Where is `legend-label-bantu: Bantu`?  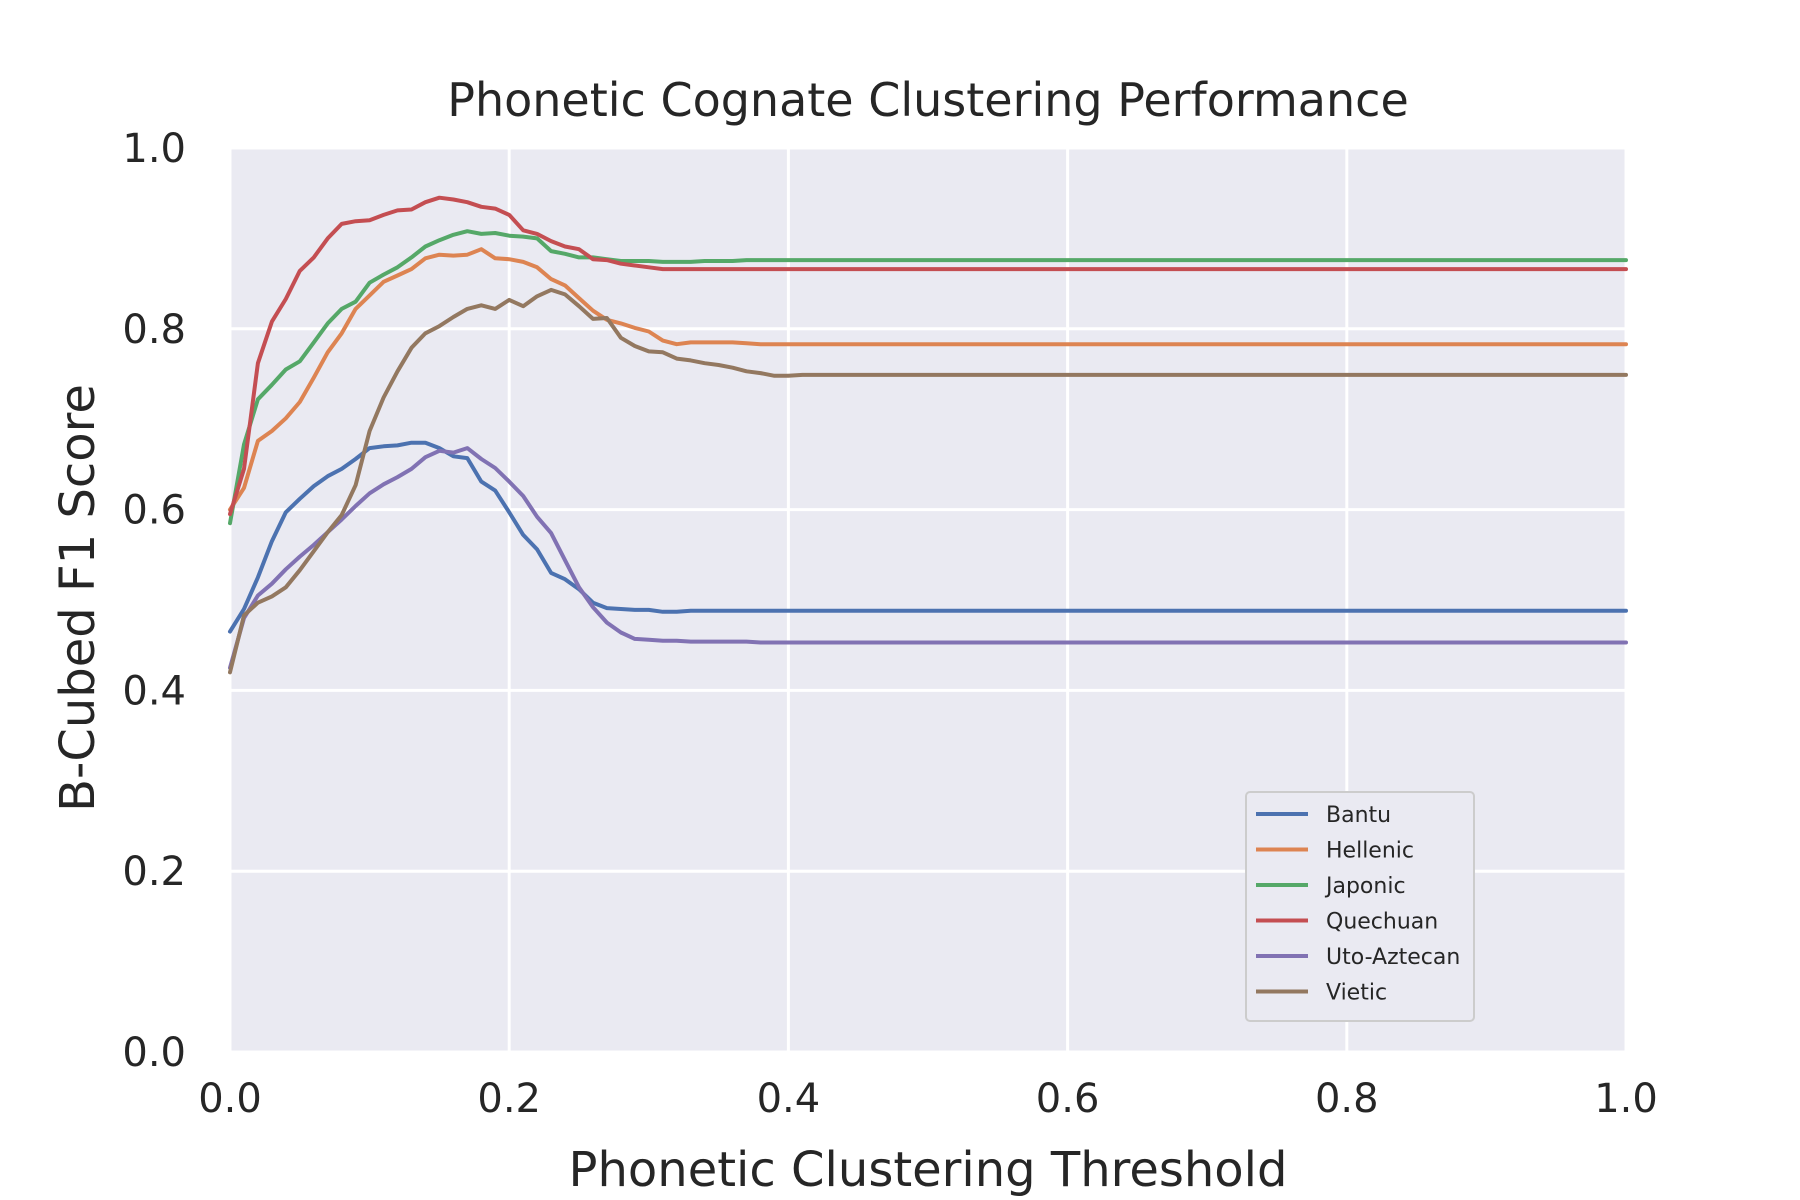 legend-label-bantu: Bantu is located at coordinates (1358, 815).